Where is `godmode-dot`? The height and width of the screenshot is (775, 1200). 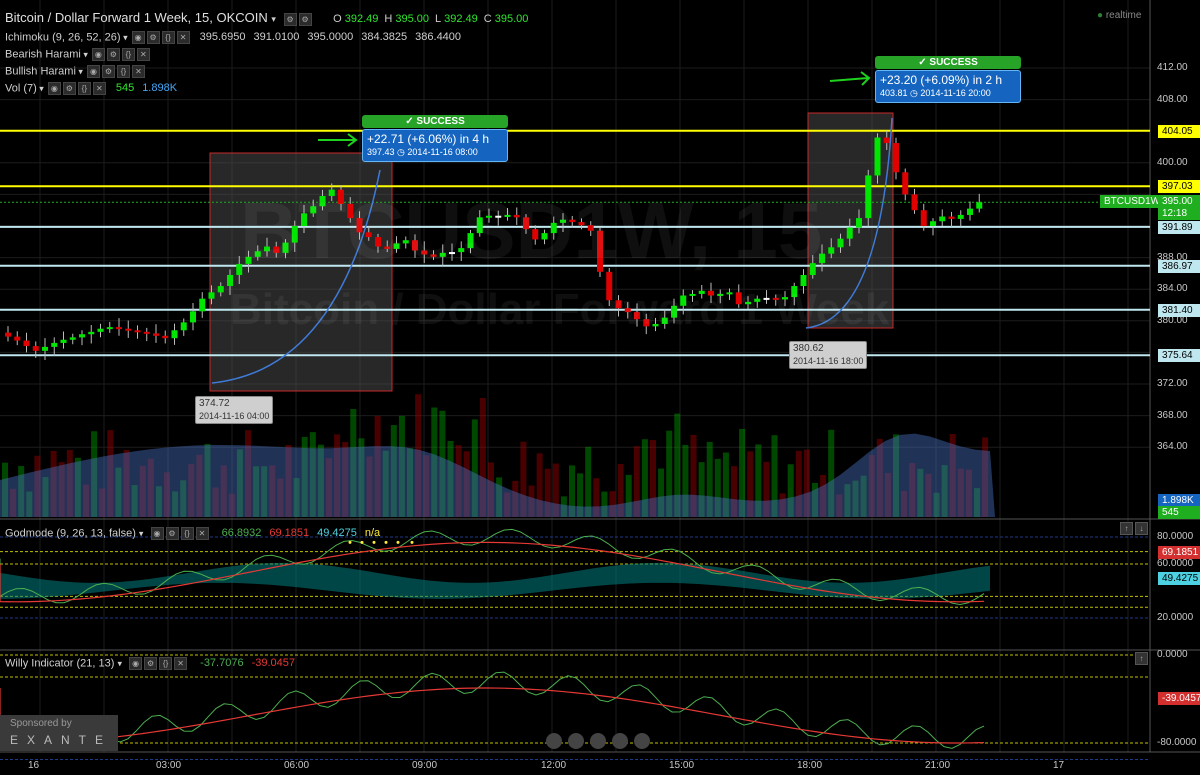 godmode-dot is located at coordinates (412, 542).